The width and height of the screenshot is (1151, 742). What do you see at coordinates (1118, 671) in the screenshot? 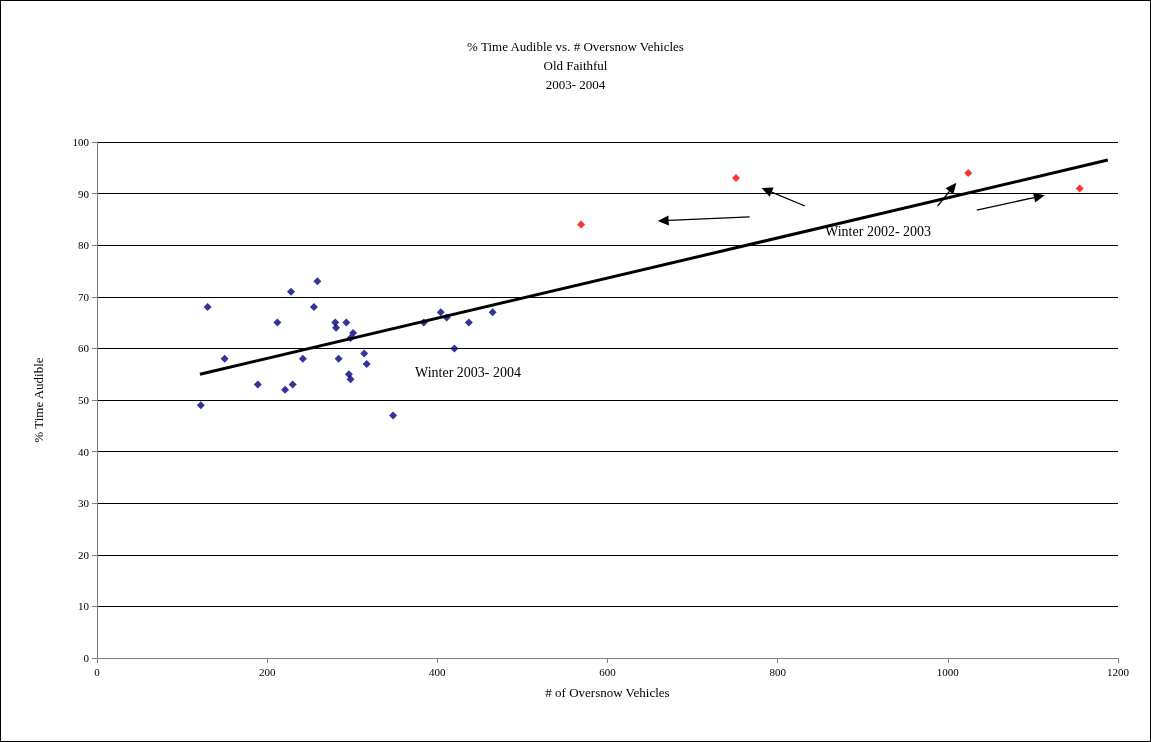
I see `x-tick-label: 1200` at bounding box center [1118, 671].